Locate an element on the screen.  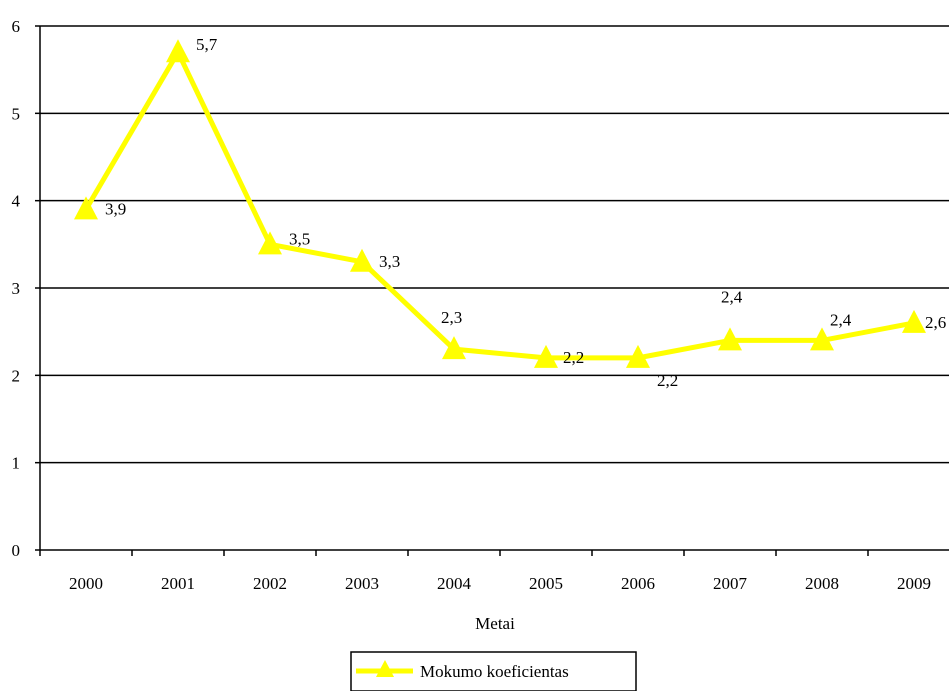
data-label: 3,9 is located at coordinates (115, 208).